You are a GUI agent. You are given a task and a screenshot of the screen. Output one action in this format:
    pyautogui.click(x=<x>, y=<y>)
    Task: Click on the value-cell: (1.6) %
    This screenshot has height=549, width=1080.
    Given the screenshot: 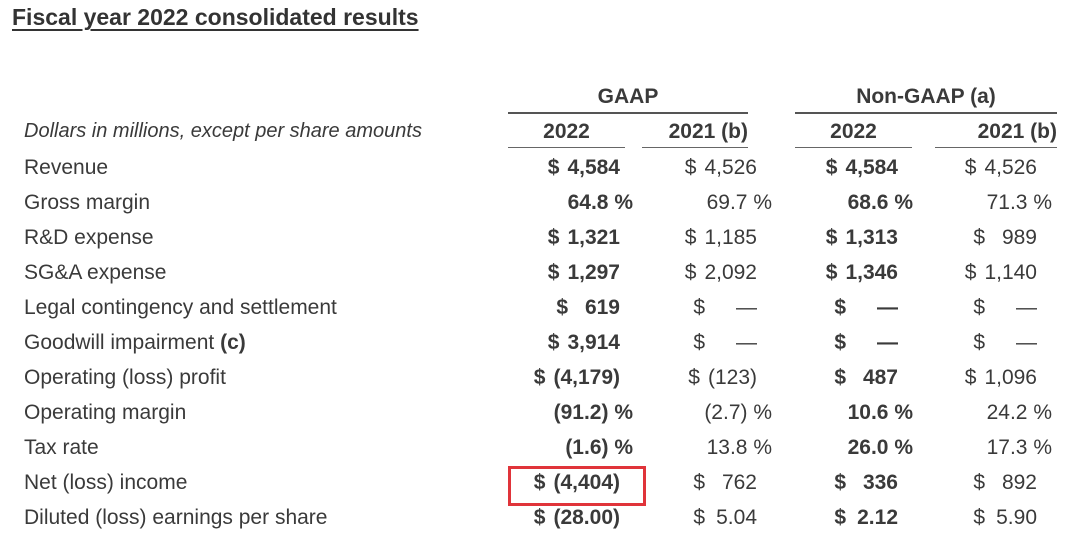 What is the action you would take?
    pyautogui.click(x=599, y=447)
    